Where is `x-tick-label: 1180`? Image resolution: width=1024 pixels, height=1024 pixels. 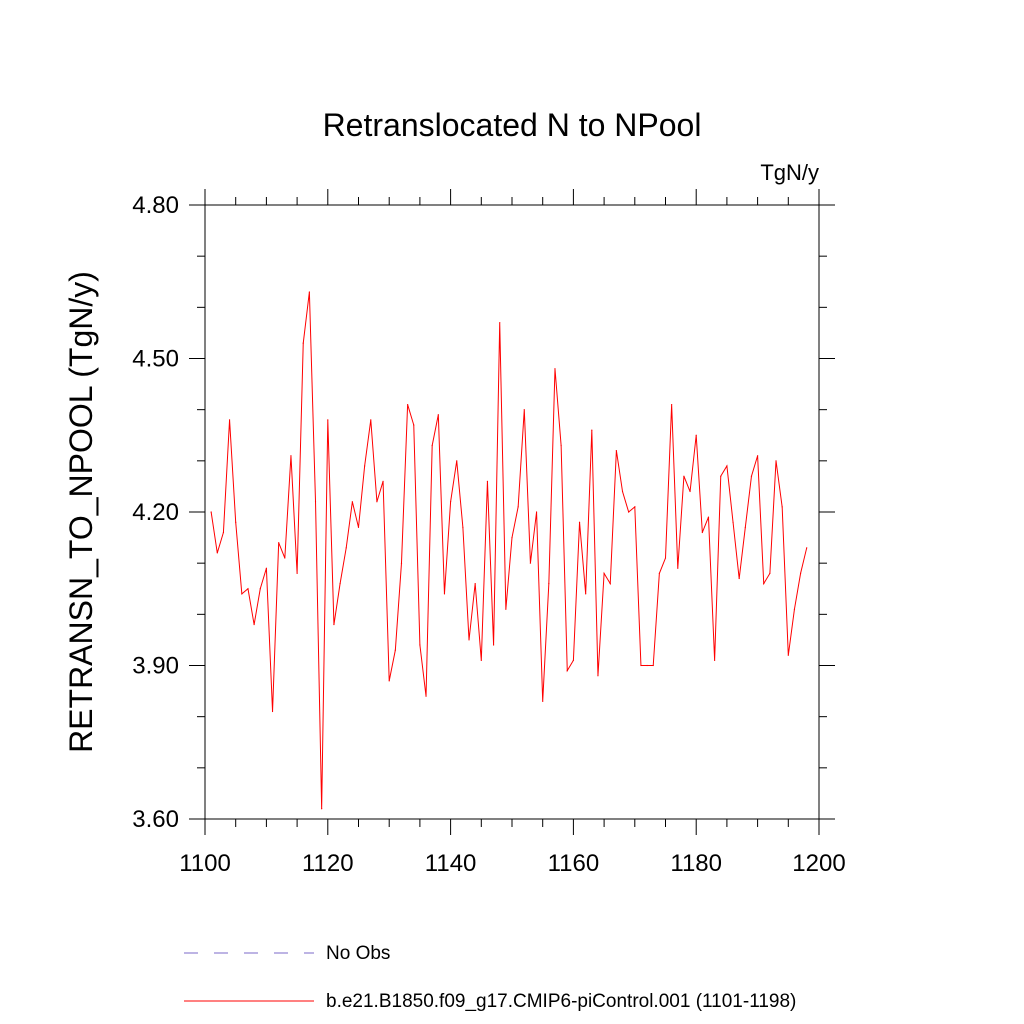
x-tick-label: 1180 is located at coordinates (696, 863).